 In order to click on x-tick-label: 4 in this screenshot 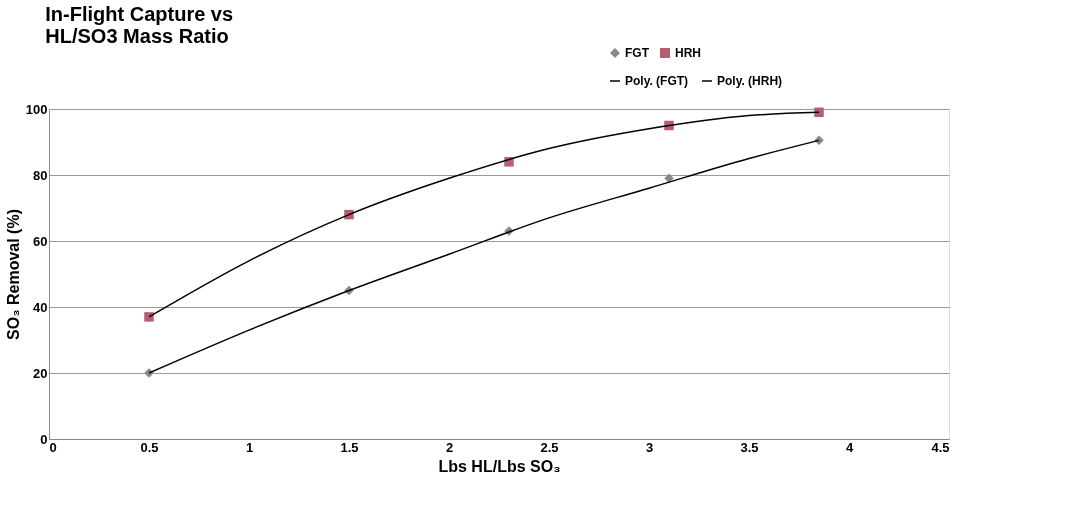, I will do `click(849, 447)`.